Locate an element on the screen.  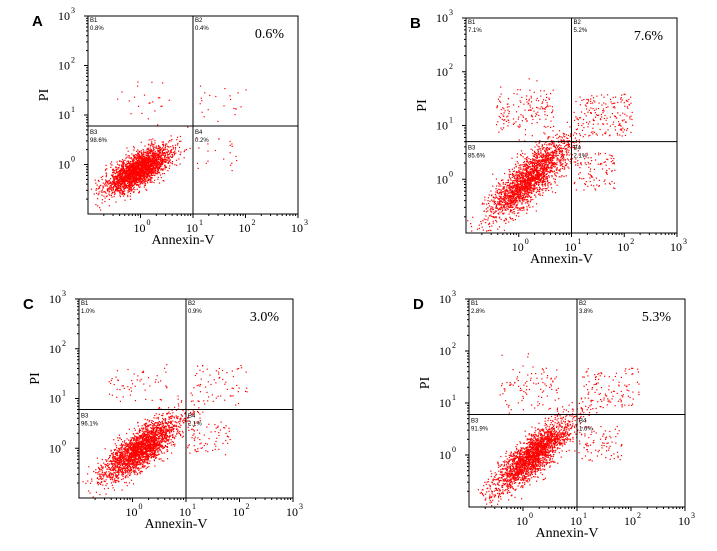
y-tick-exp: 1 is located at coordinates (73, 109).